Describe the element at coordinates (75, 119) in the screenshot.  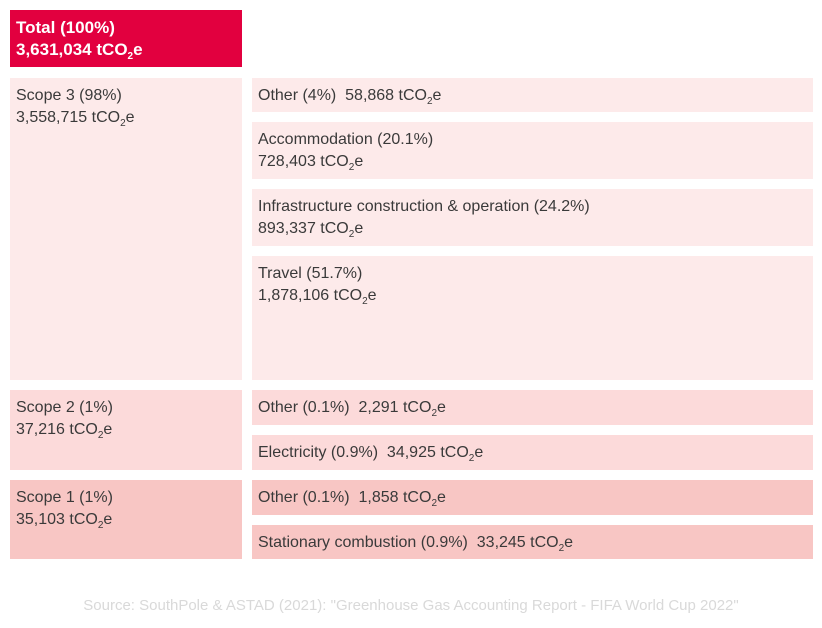
I see `box-value: 3,558,715 tCO2e` at that location.